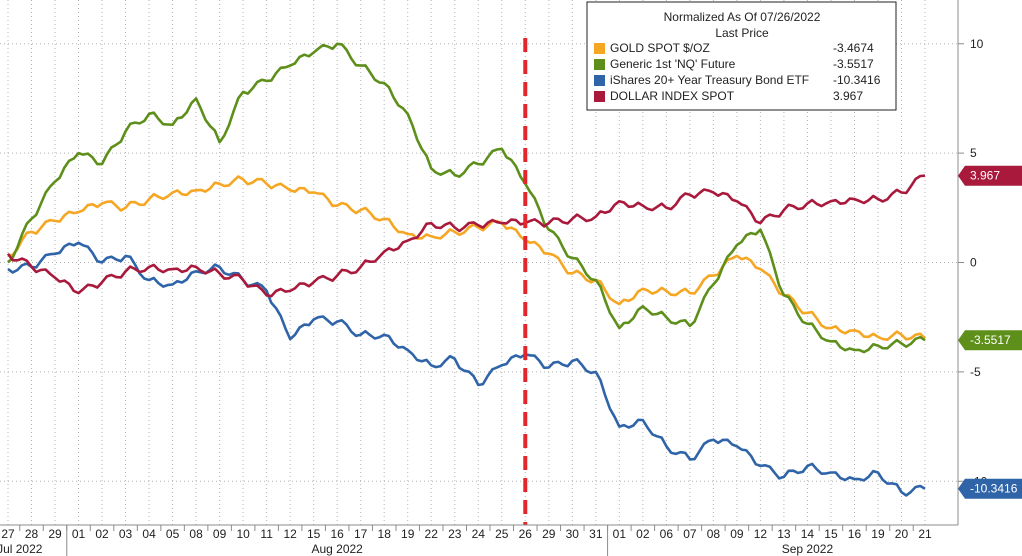  Describe the element at coordinates (667, 534) in the screenshot. I see `x-tick-label: 06` at that location.